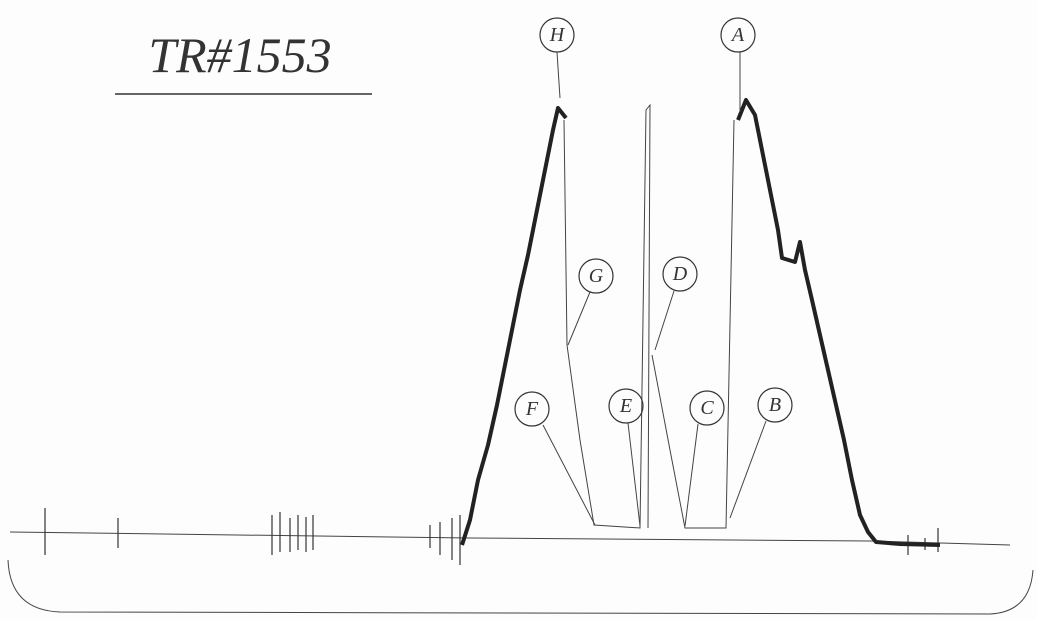 This screenshot has height=619, width=1037. Describe the element at coordinates (239, 55) in the screenshot. I see `title: TR#1553` at that location.